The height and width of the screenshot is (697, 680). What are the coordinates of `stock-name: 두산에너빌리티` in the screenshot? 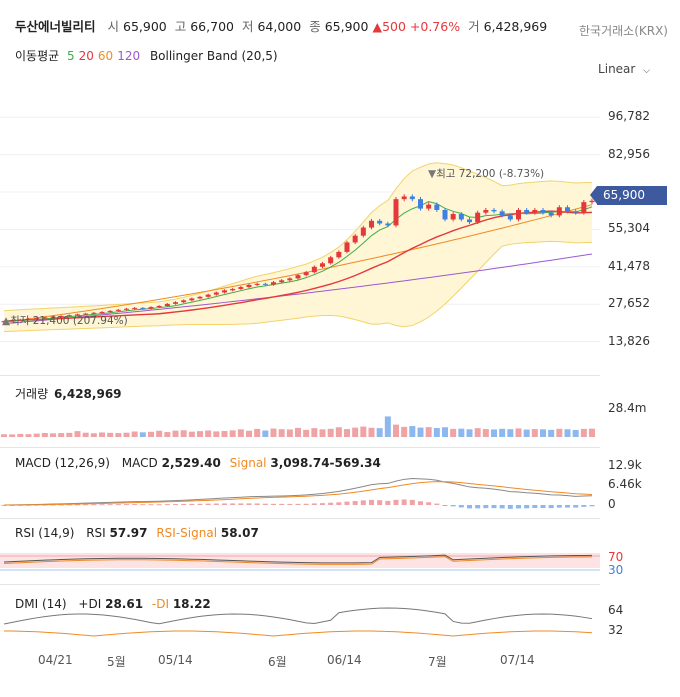 It's located at (55, 26).